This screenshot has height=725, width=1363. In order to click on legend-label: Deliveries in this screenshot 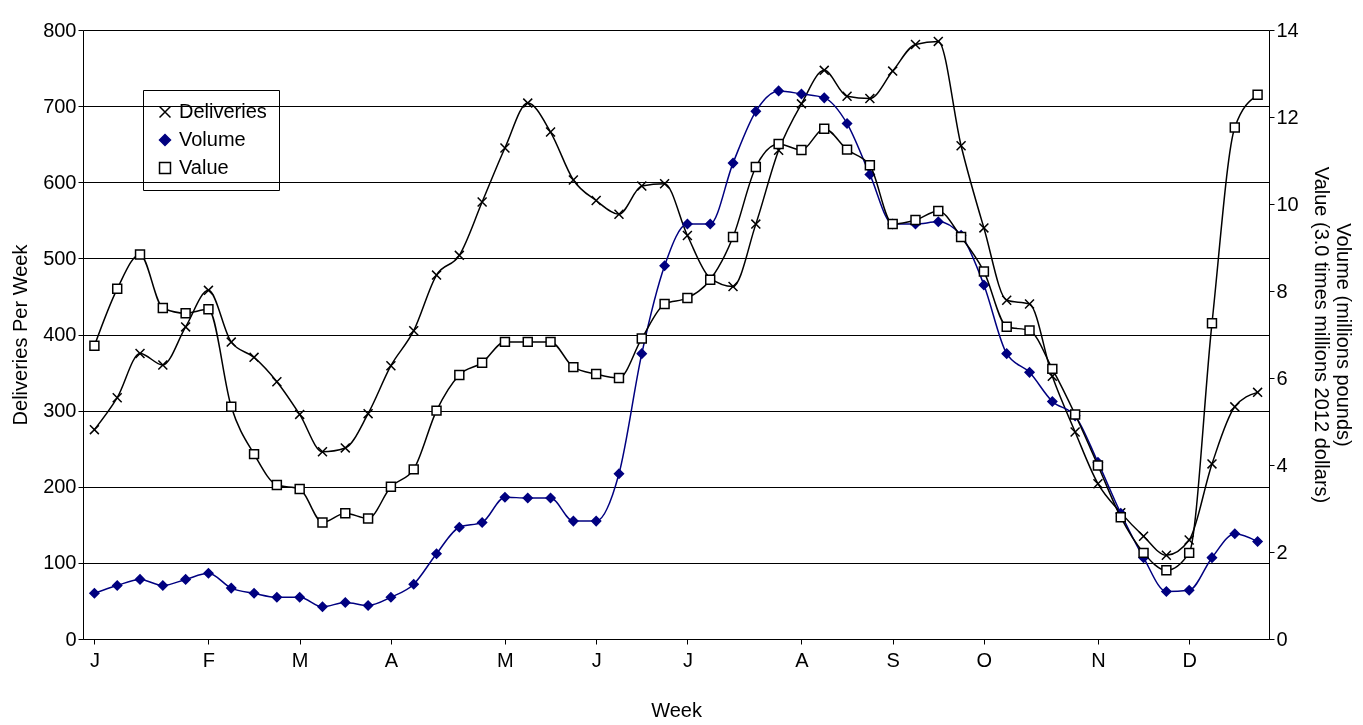, I will do `click(223, 111)`.